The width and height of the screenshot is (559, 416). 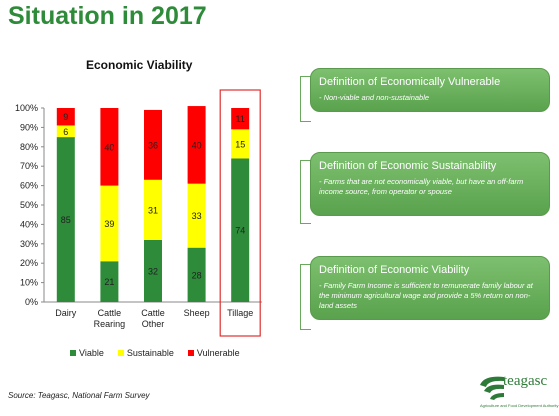 What do you see at coordinates (26, 108) in the screenshot?
I see `y-tick-label: 100%` at bounding box center [26, 108].